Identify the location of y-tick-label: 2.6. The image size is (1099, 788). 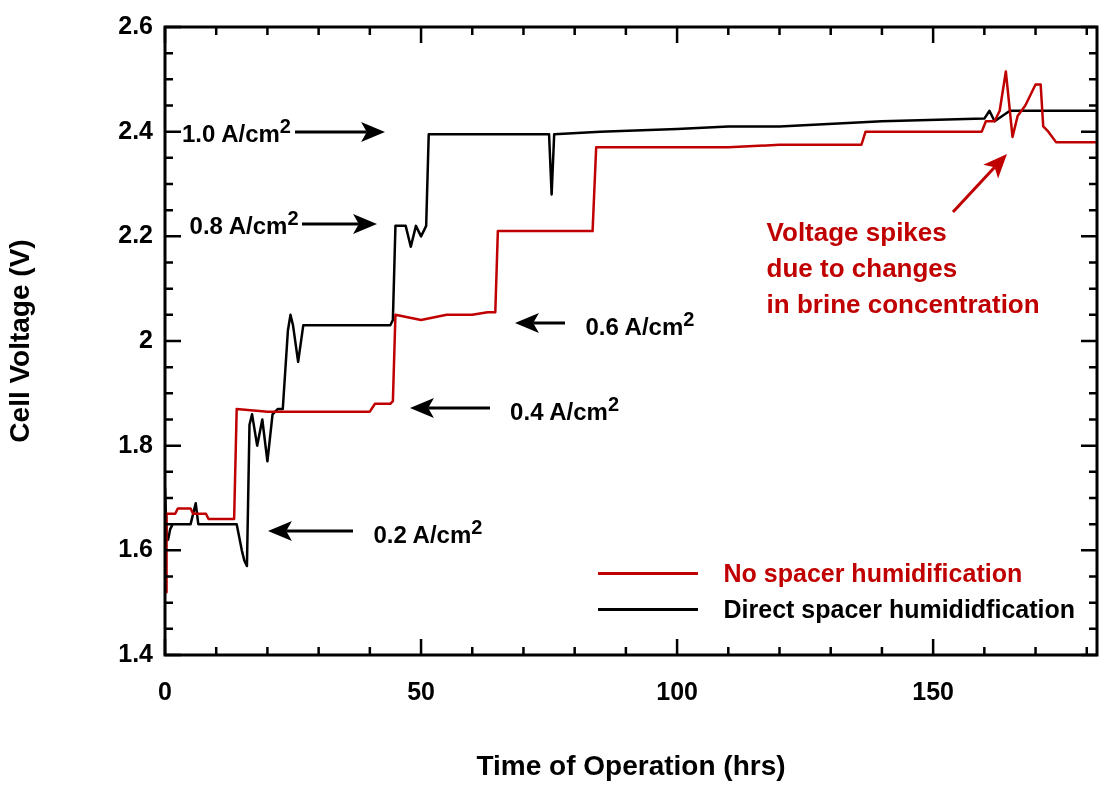
(135, 24).